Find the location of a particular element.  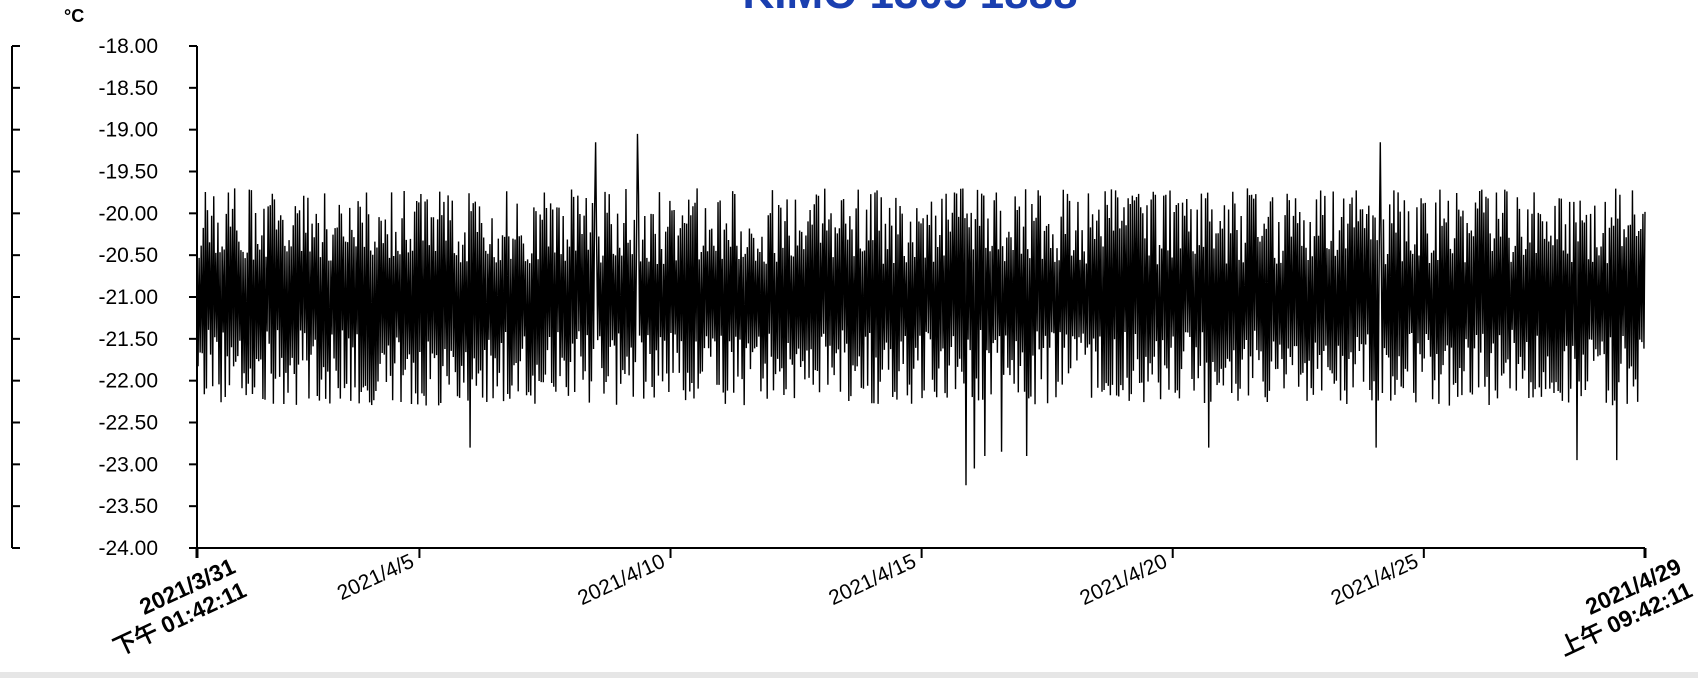

x-tick-label: 2021/4/5 is located at coordinates (376, 577).